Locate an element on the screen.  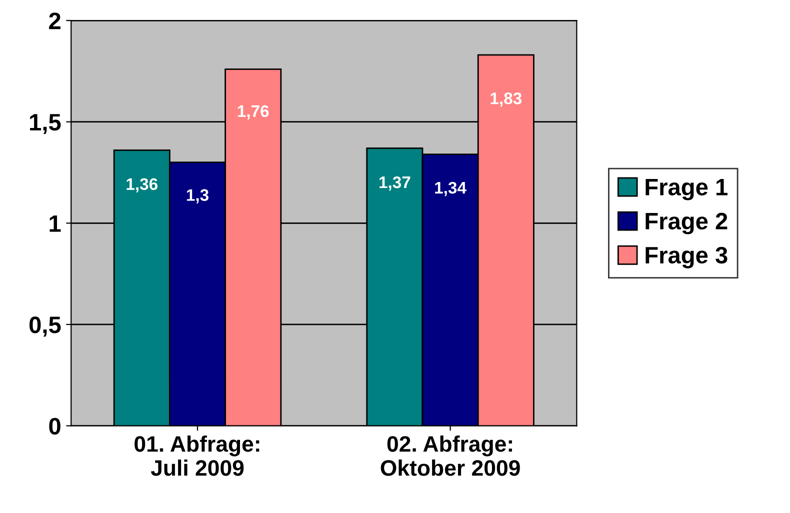
y-tick-label: 0 is located at coordinates (54, 426).